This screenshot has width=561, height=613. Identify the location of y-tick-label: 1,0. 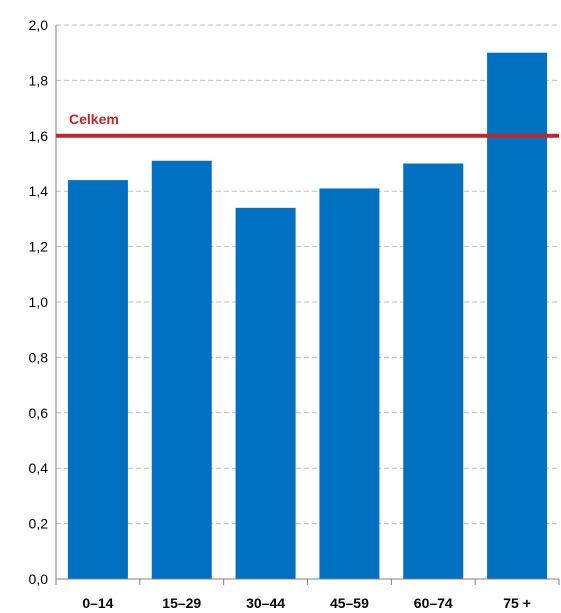
(39, 302).